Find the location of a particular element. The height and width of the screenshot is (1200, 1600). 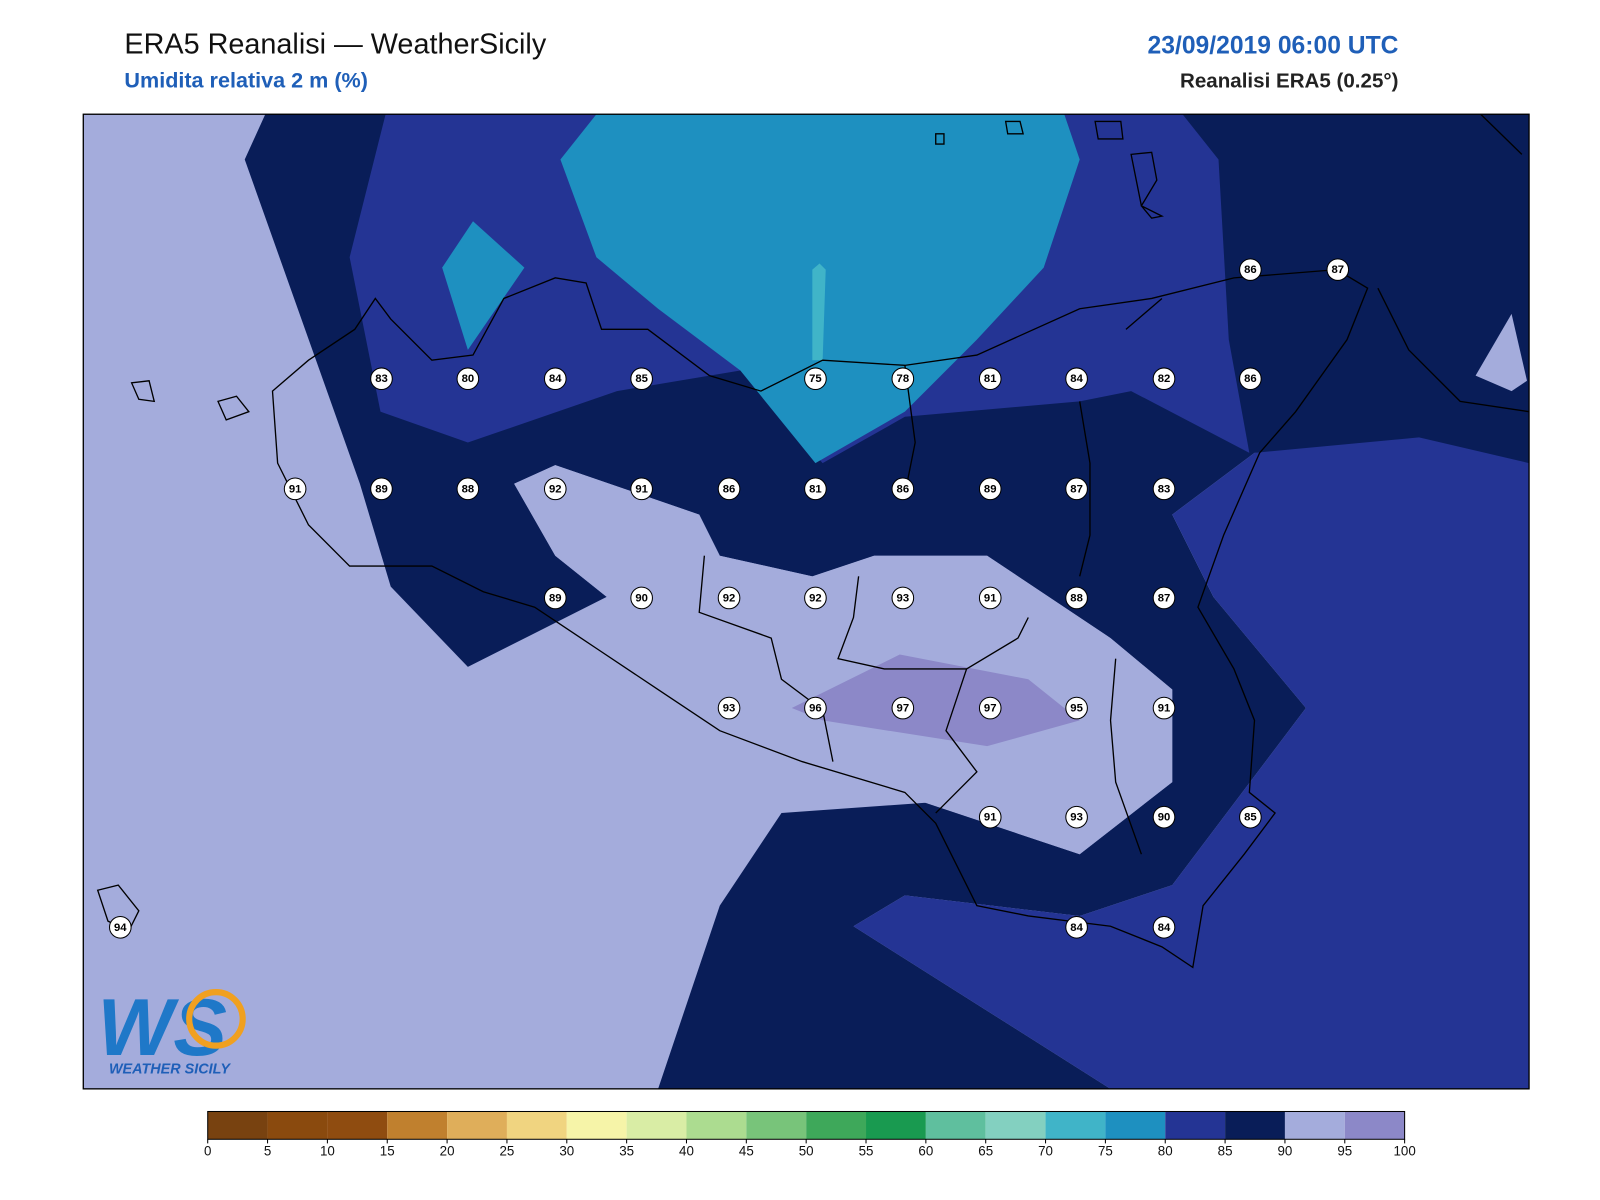

colorbar-tick-label: 35 is located at coordinates (626, 1151).